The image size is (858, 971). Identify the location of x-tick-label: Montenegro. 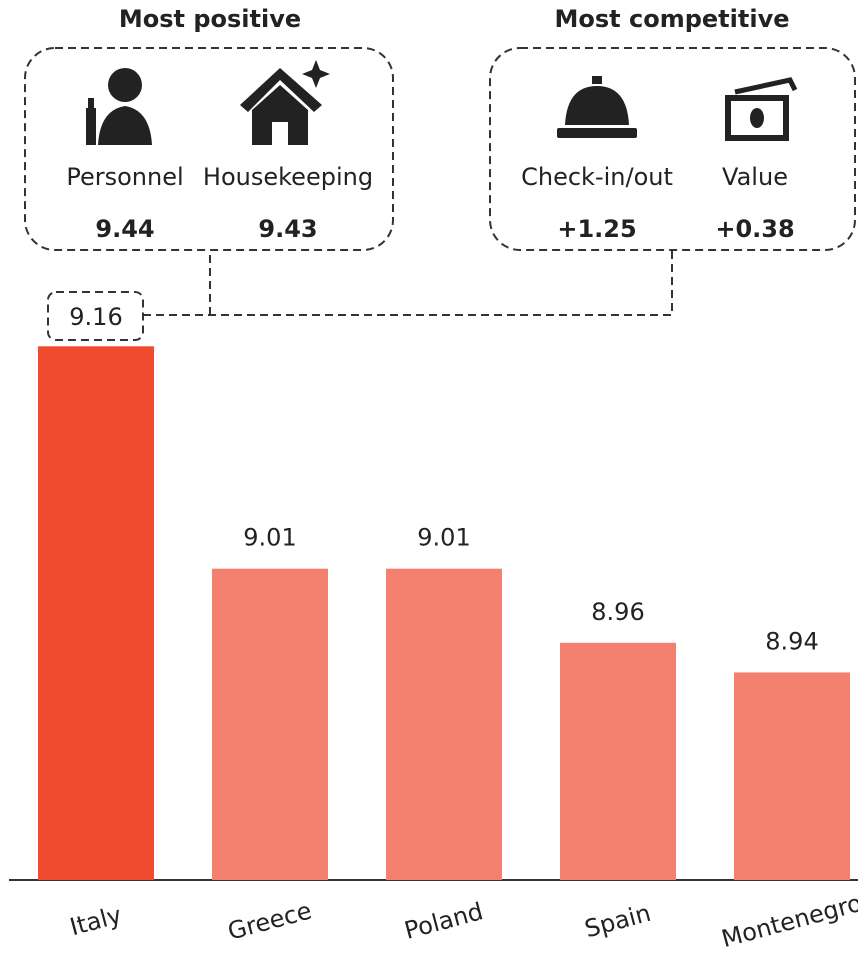
(788, 921).